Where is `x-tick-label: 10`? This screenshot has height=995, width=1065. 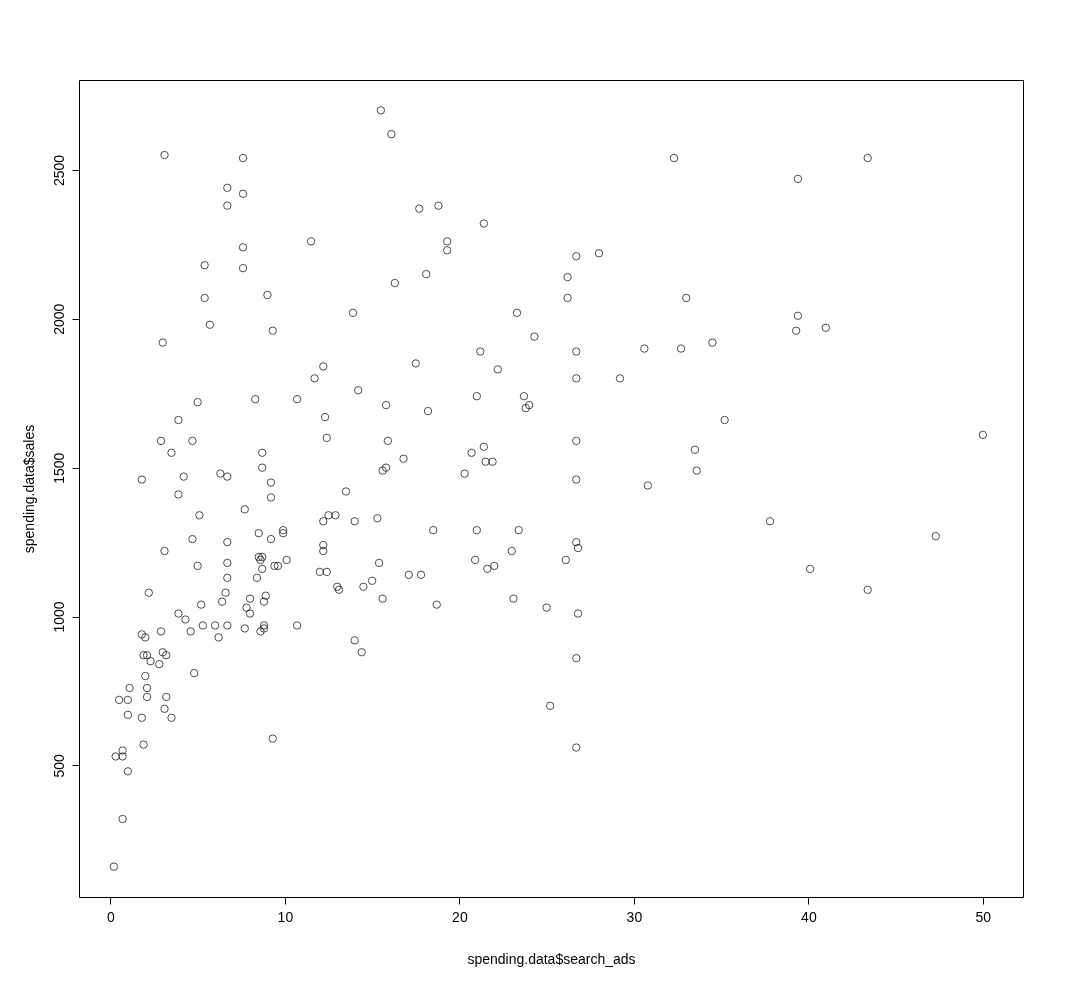
x-tick-label: 10 is located at coordinates (285, 916).